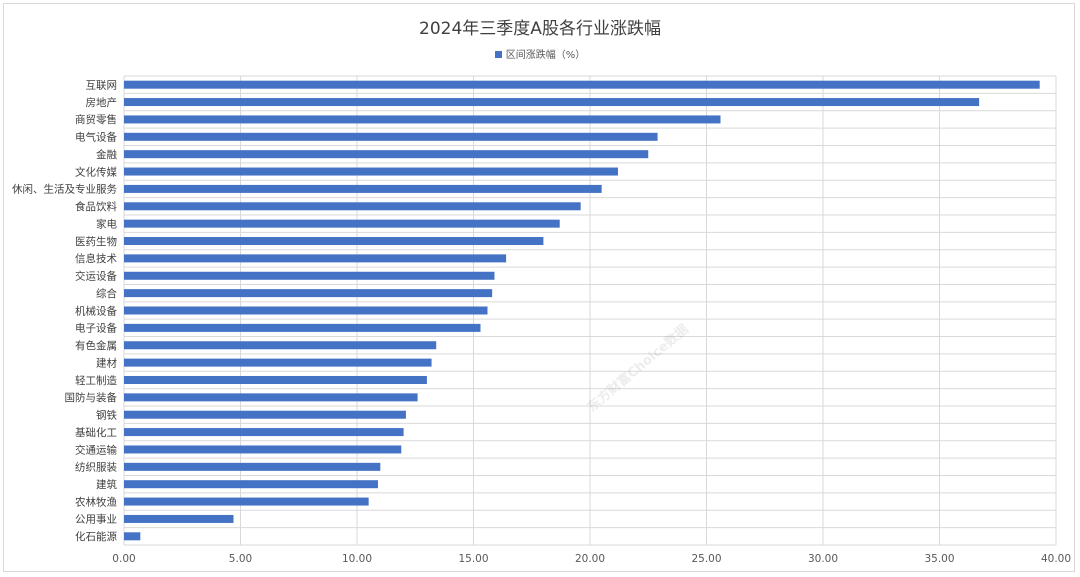 Image resolution: width=1080 pixels, height=577 pixels. I want to click on category-label: 金融, so click(106, 154).